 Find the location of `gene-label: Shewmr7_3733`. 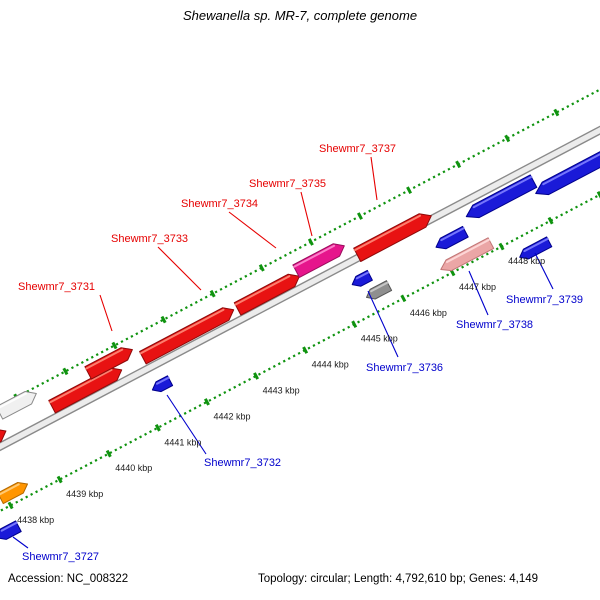

gene-label: Shewmr7_3733 is located at coordinates (149, 239).